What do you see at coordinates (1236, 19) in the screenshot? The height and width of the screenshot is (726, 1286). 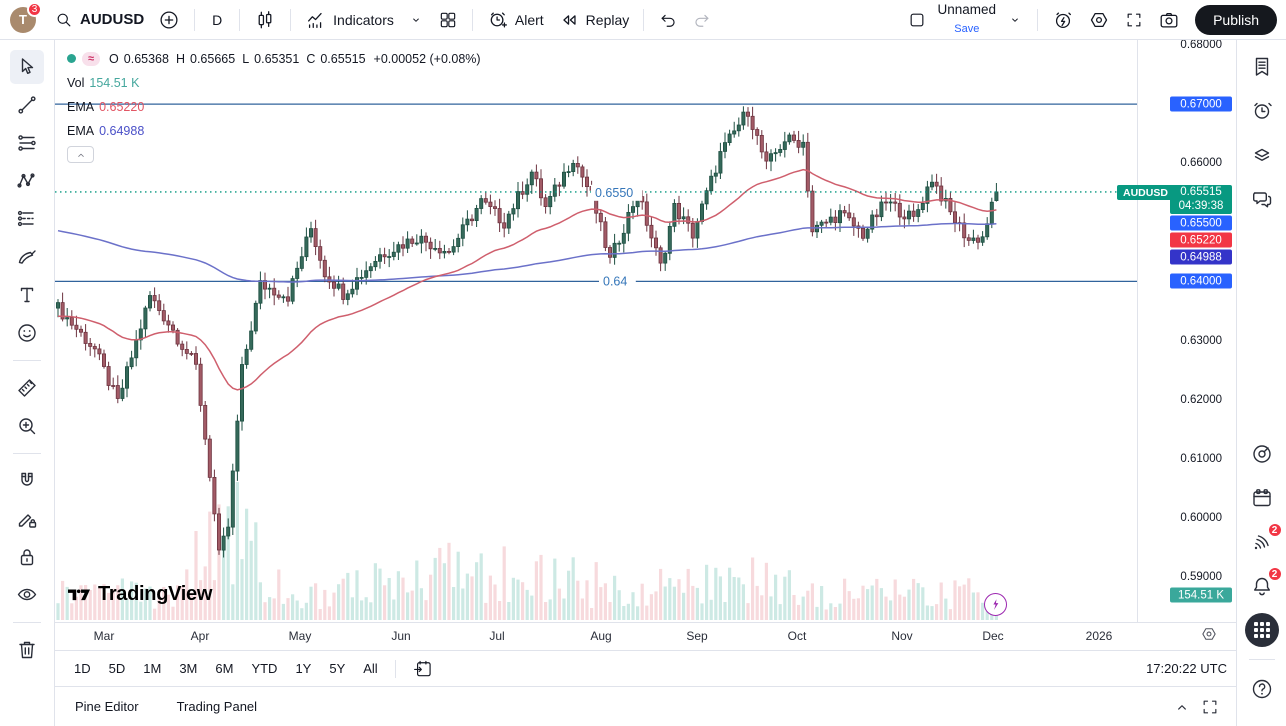 I see `publish-button: Publish` at bounding box center [1236, 19].